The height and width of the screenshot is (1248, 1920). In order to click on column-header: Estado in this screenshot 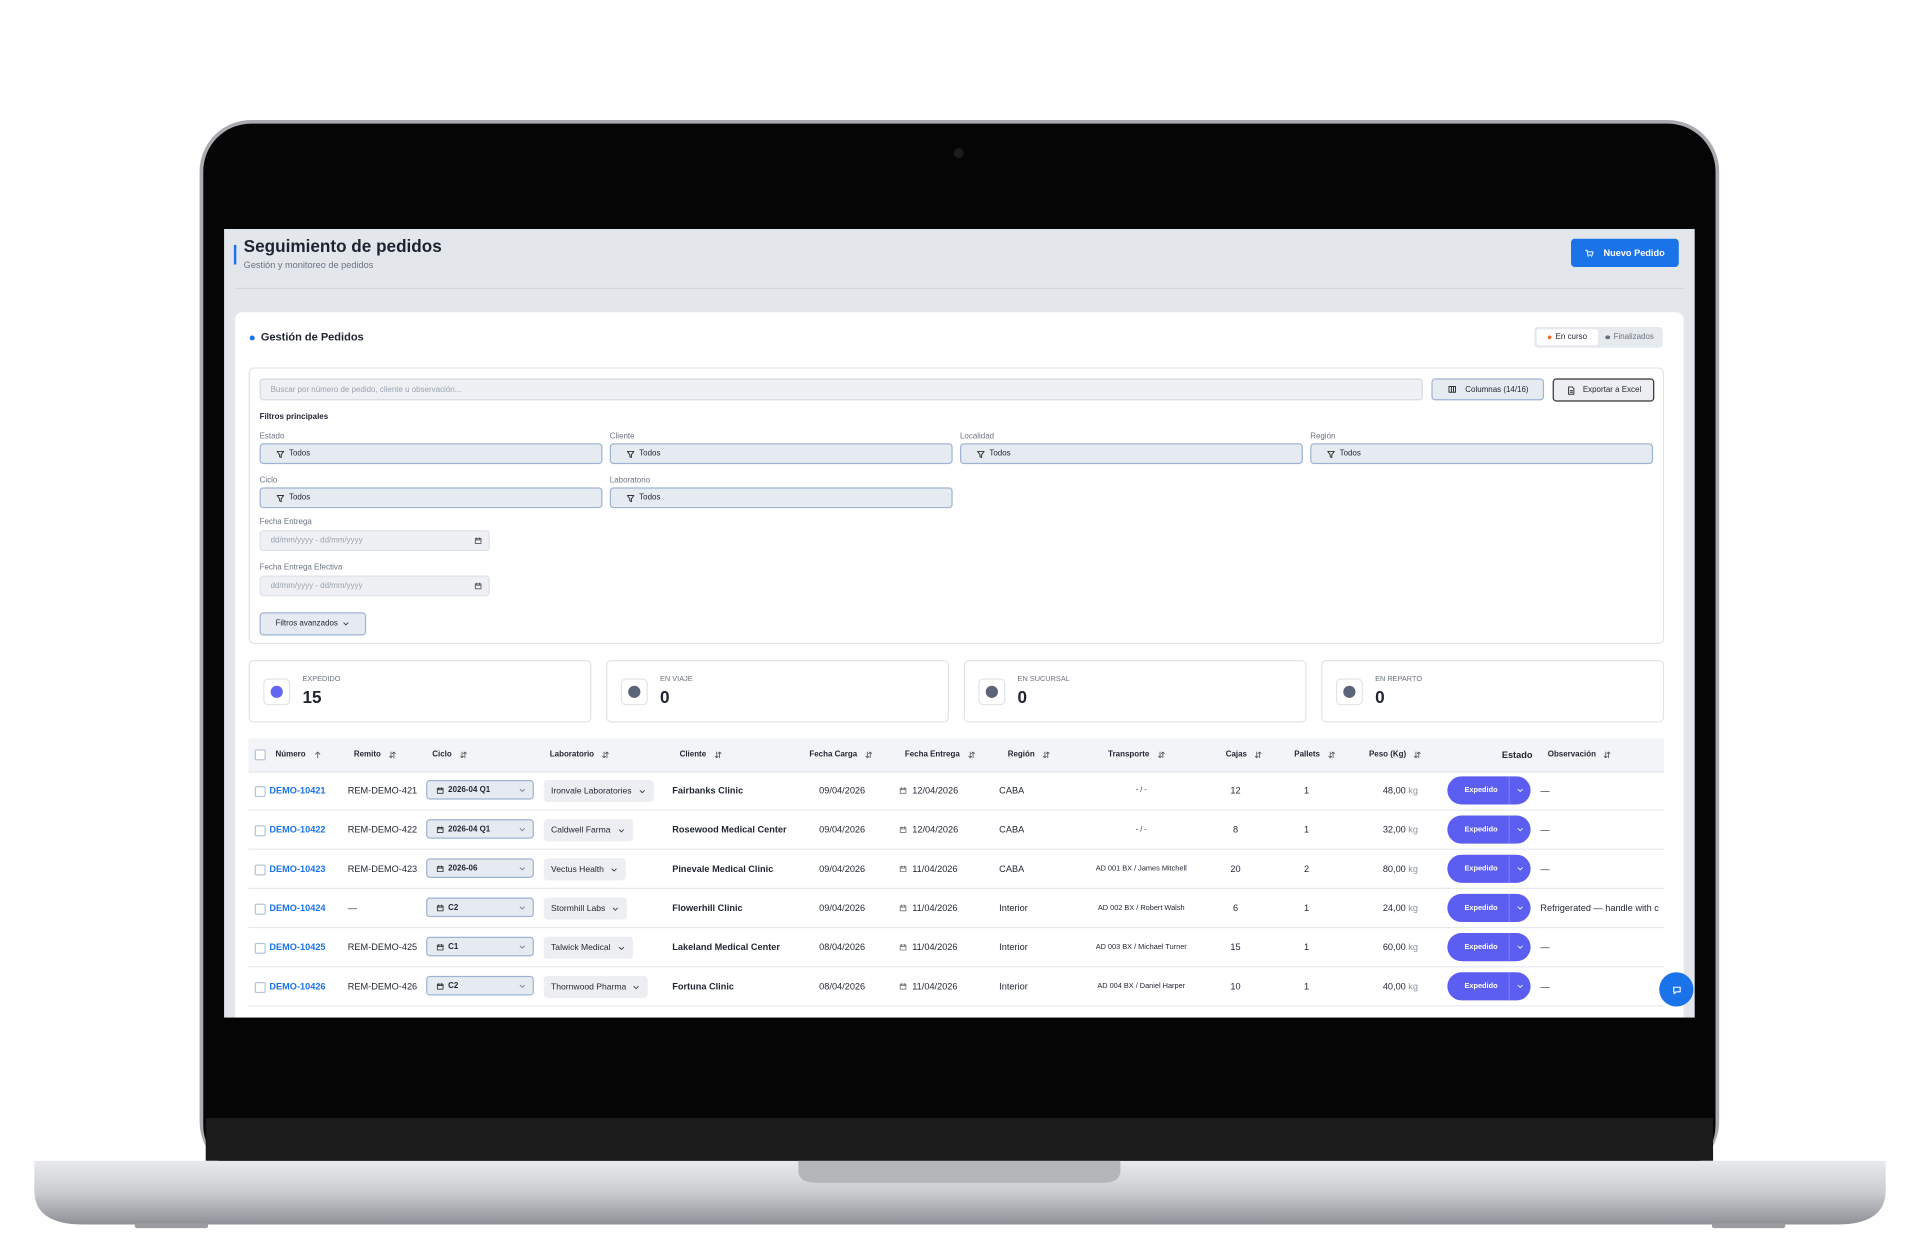, I will do `click(1517, 754)`.